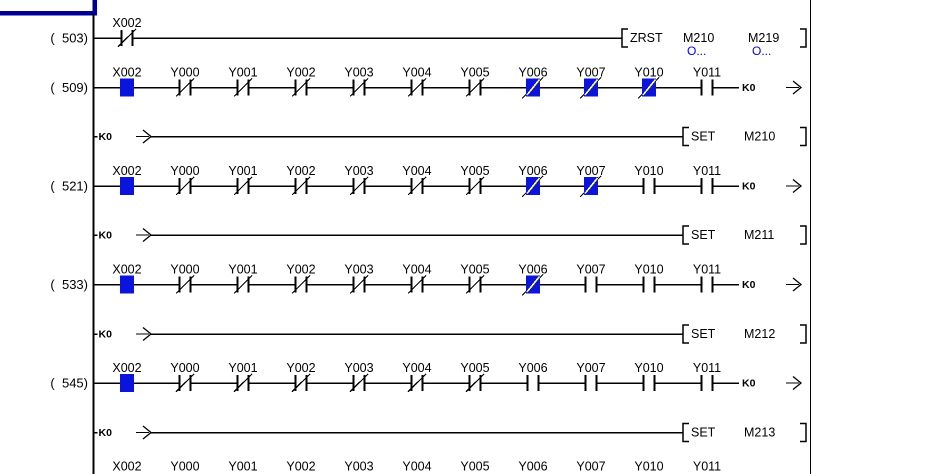 The image size is (937, 474). I want to click on instruction-set-m211: SET M211, so click(744, 235).